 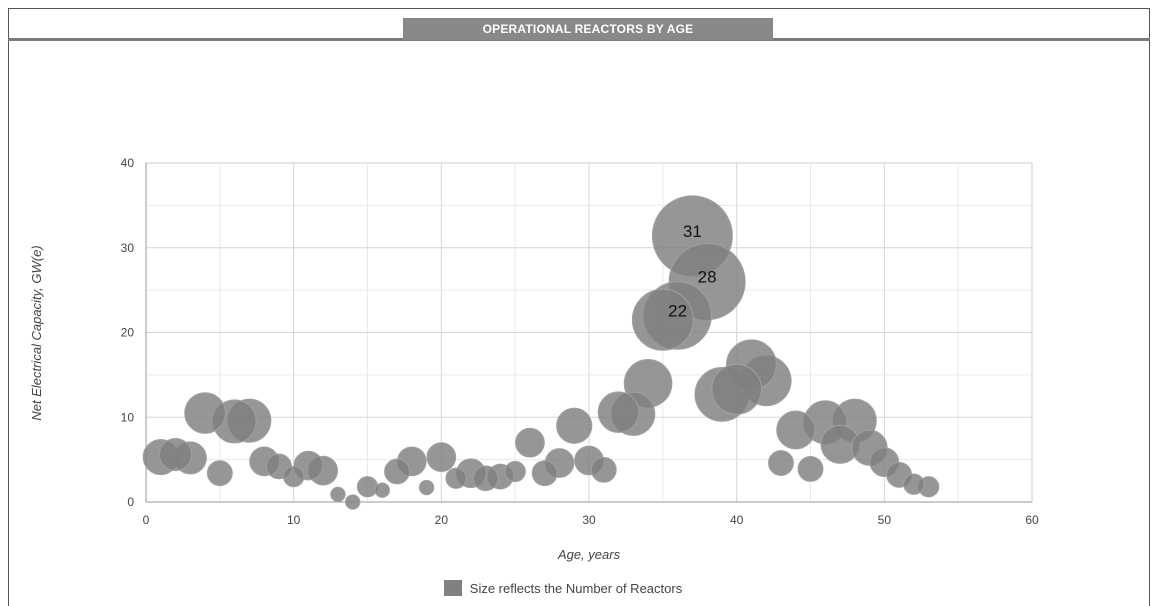 I want to click on y-tick-label: 20, so click(x=128, y=333).